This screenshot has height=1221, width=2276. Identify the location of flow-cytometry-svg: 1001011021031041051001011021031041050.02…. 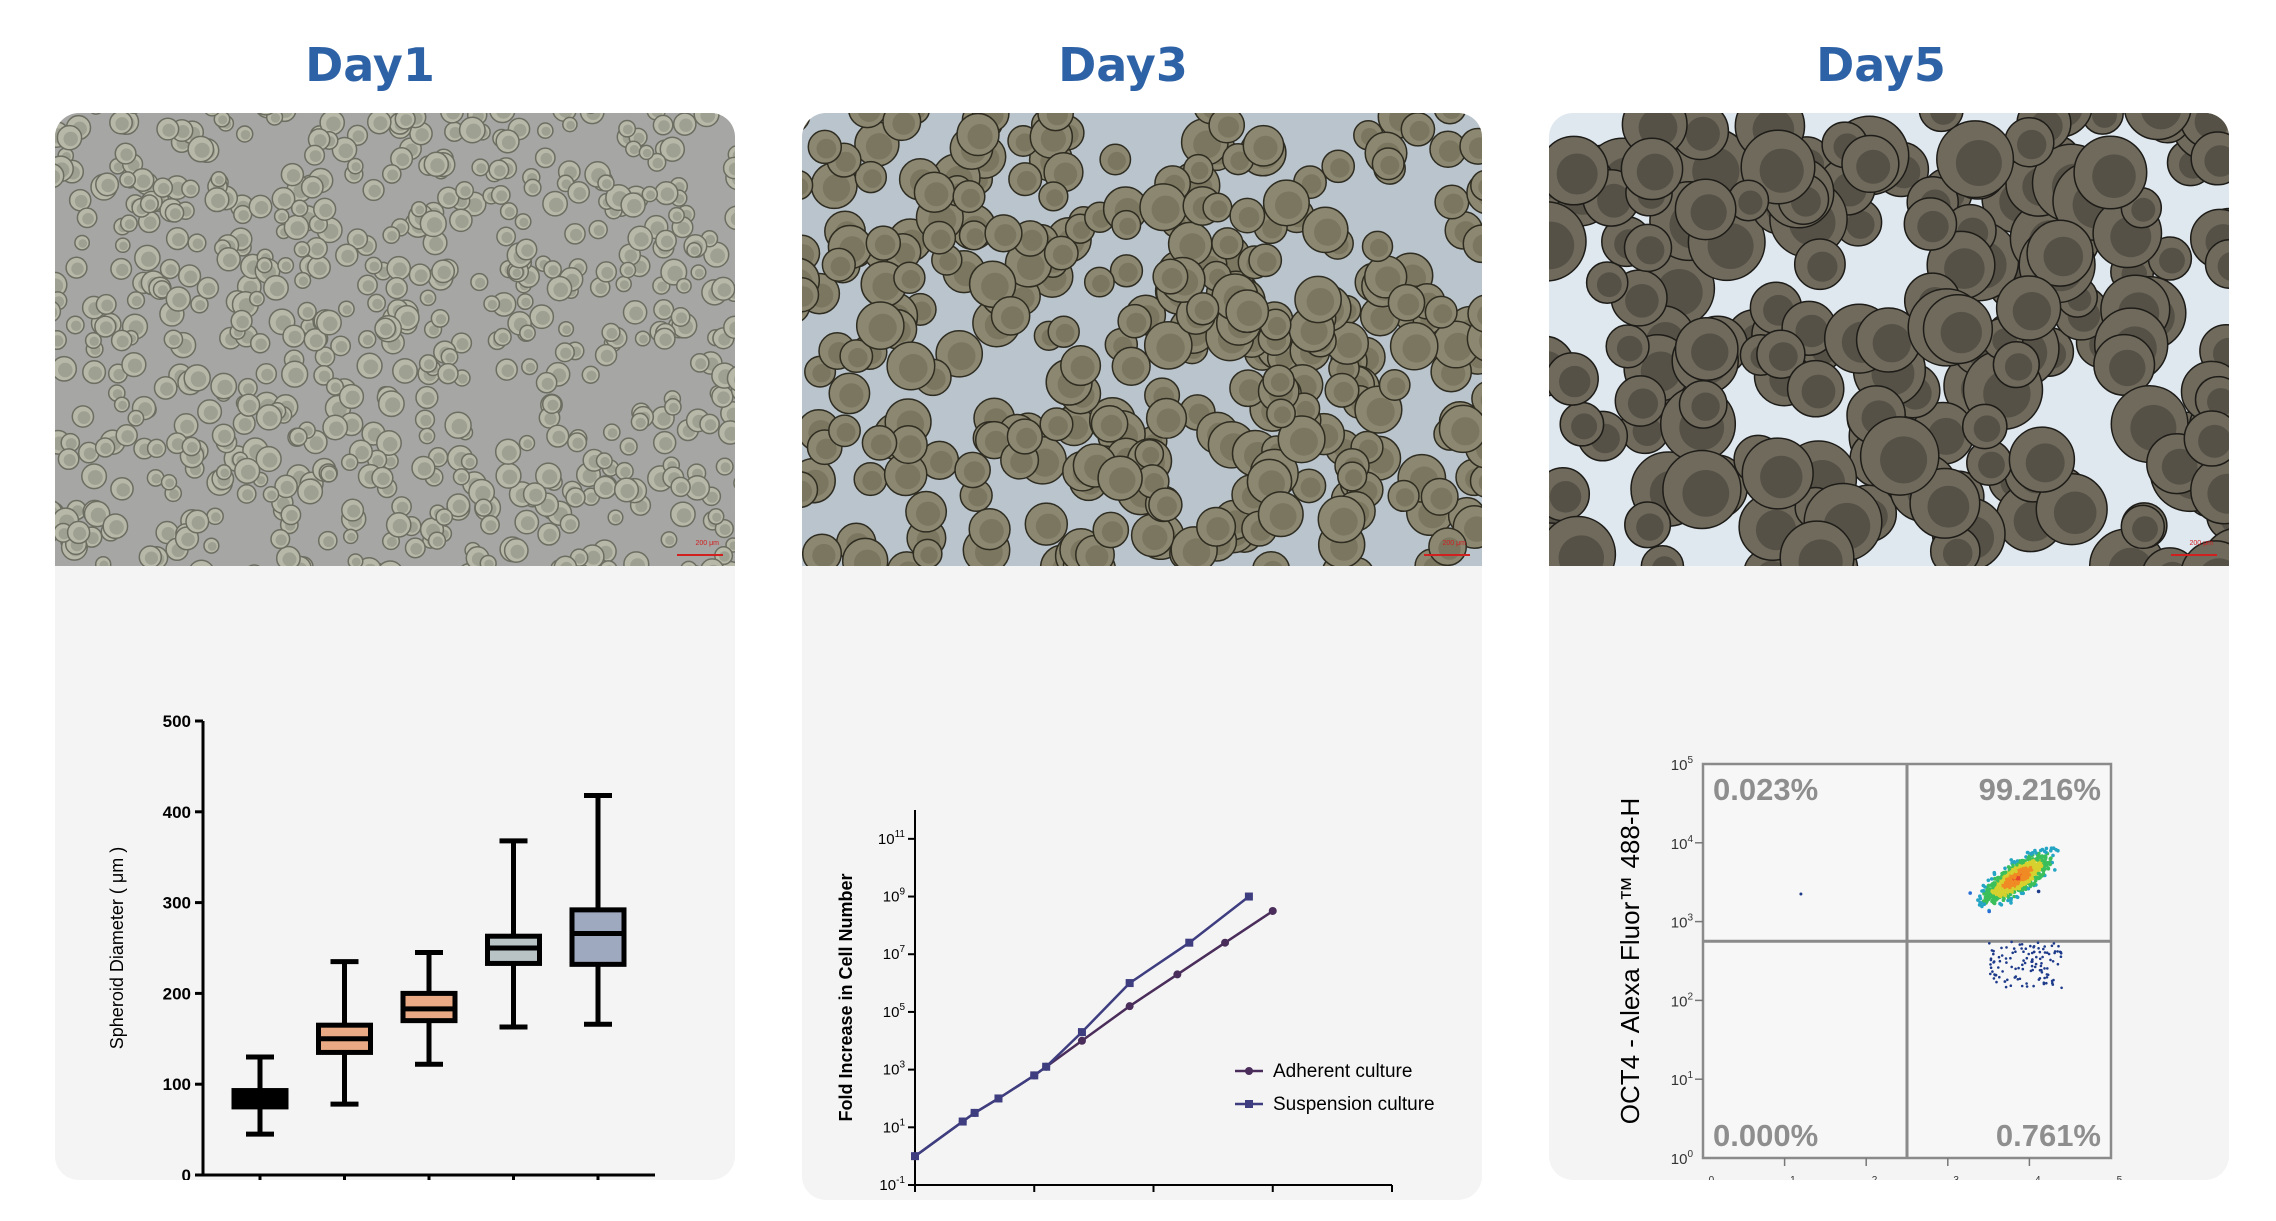
(1869, 967).